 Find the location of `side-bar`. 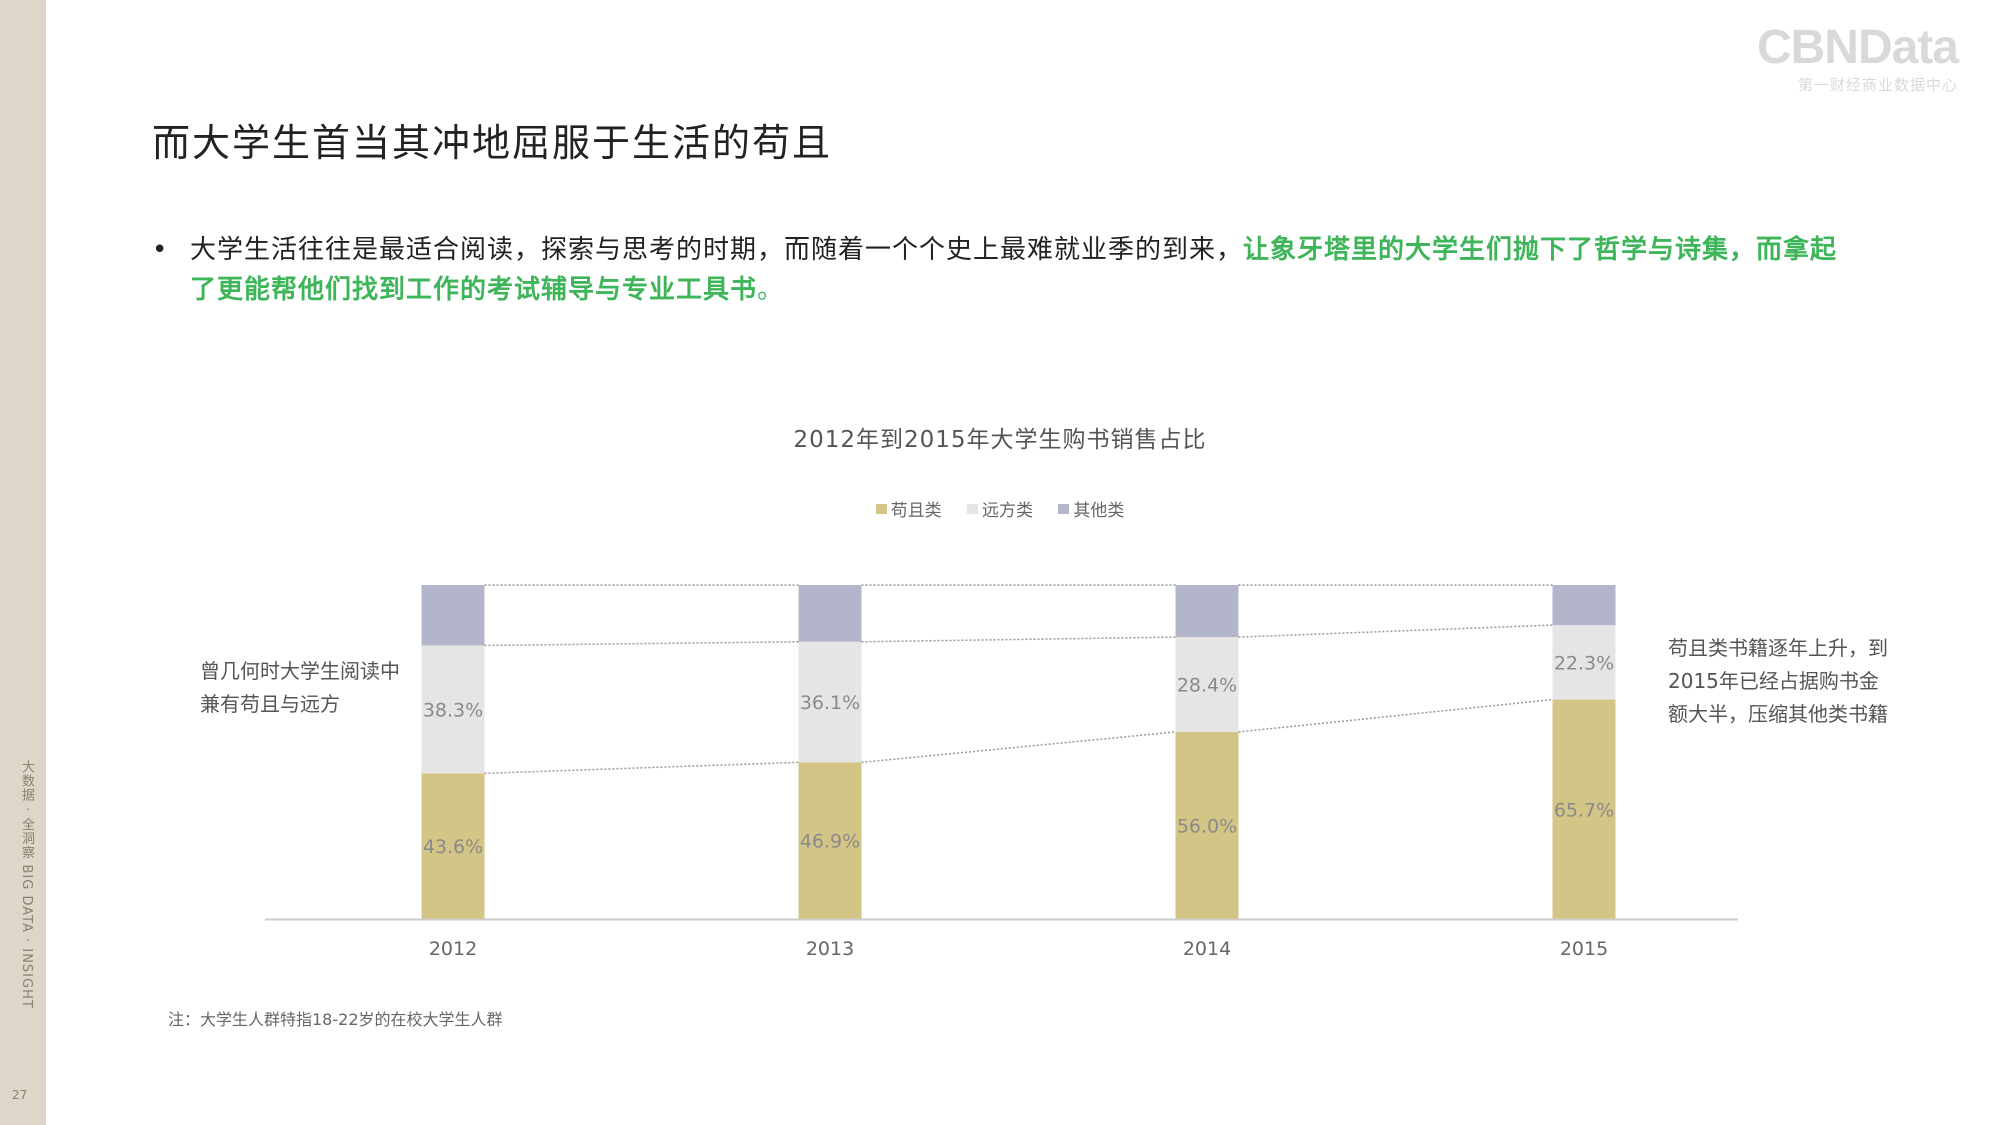

side-bar is located at coordinates (23, 562).